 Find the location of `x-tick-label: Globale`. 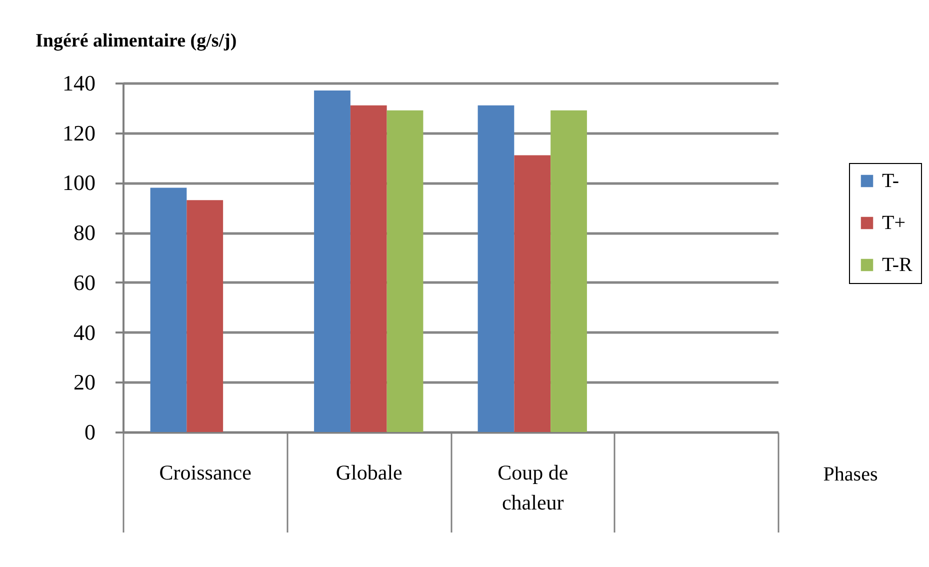

x-tick-label: Globale is located at coordinates (369, 472).